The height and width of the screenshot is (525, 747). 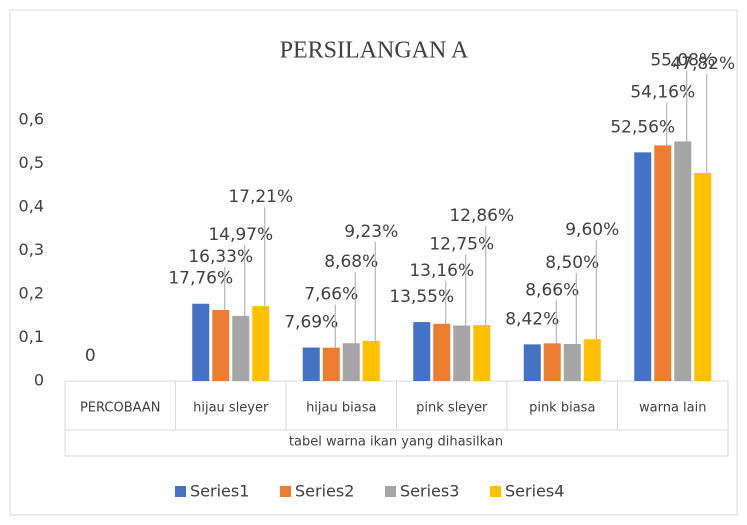 What do you see at coordinates (672, 408) in the screenshot?
I see `x-tick-label: warna lain` at bounding box center [672, 408].